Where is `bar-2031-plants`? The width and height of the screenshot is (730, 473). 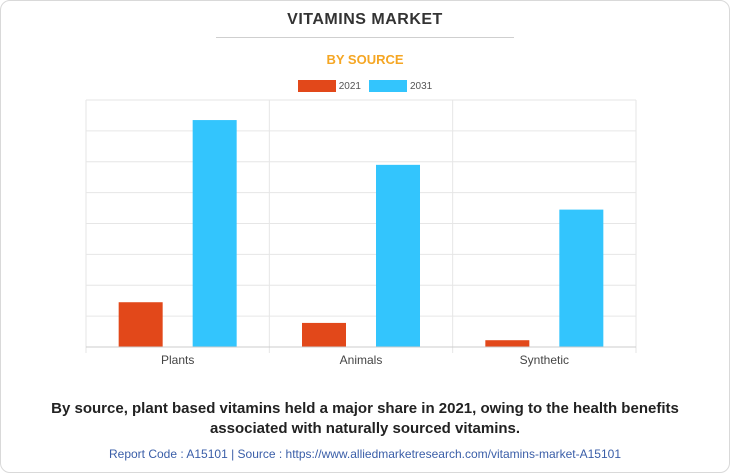 bar-2031-plants is located at coordinates (214, 233).